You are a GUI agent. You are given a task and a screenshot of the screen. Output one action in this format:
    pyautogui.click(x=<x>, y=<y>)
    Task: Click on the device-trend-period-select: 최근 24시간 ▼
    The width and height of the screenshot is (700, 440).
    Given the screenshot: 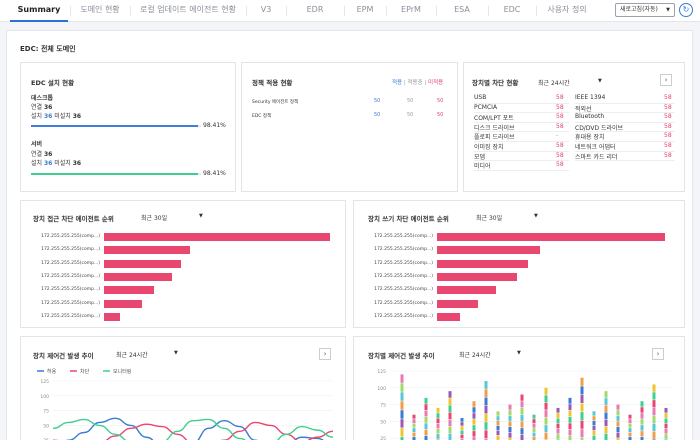 What is the action you would take?
    pyautogui.click(x=492, y=354)
    